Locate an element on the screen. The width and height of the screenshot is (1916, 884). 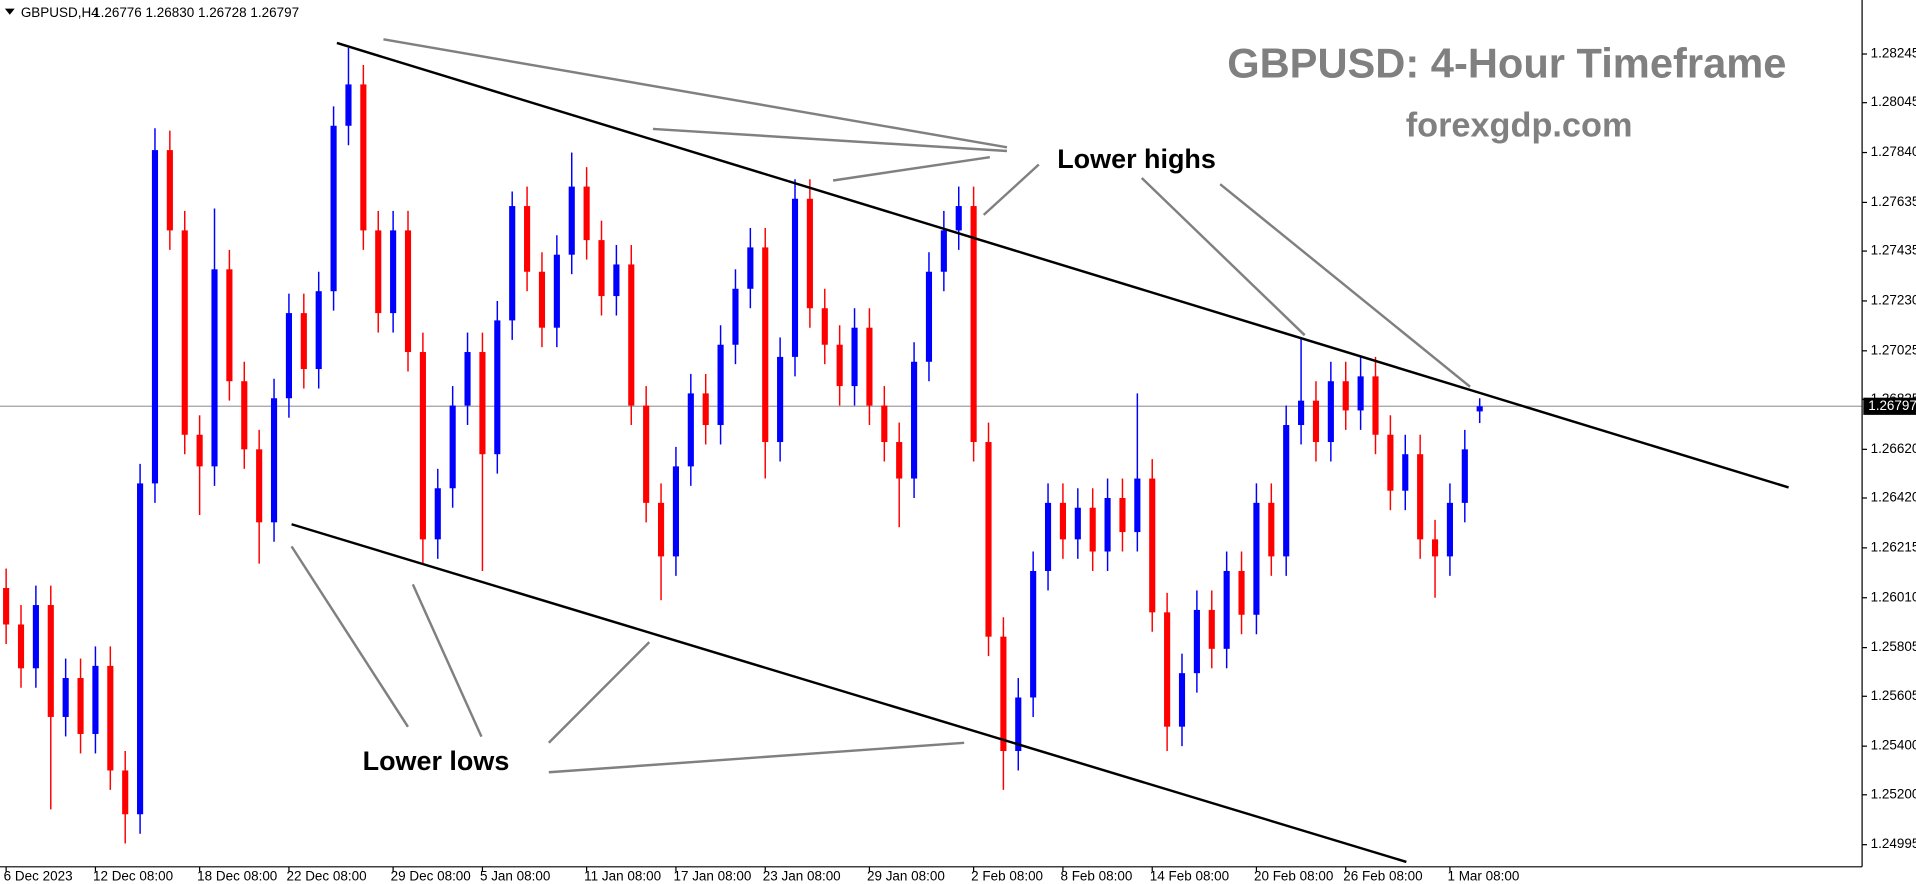
y-tick-label: 1.25200 is located at coordinates (1893, 793).